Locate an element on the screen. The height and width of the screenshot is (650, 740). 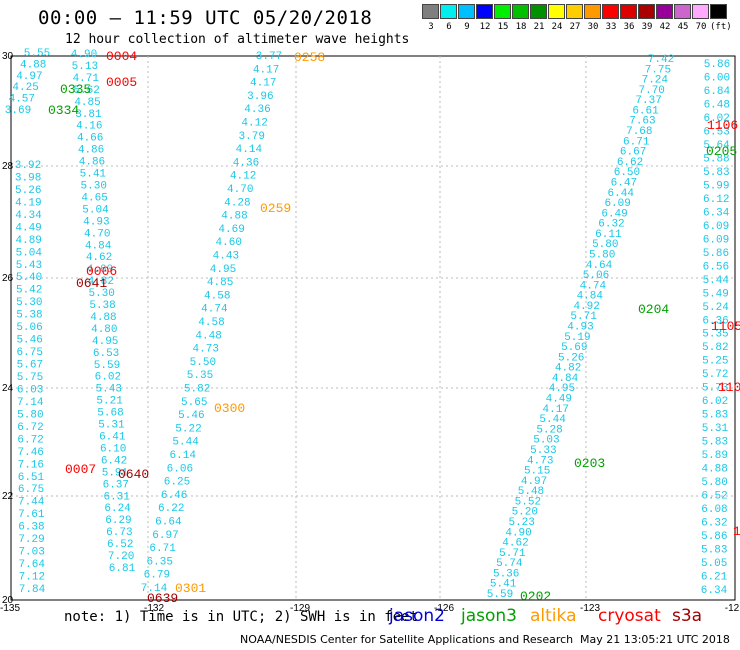
wave-height-label: 6.46 is located at coordinates (174, 496).